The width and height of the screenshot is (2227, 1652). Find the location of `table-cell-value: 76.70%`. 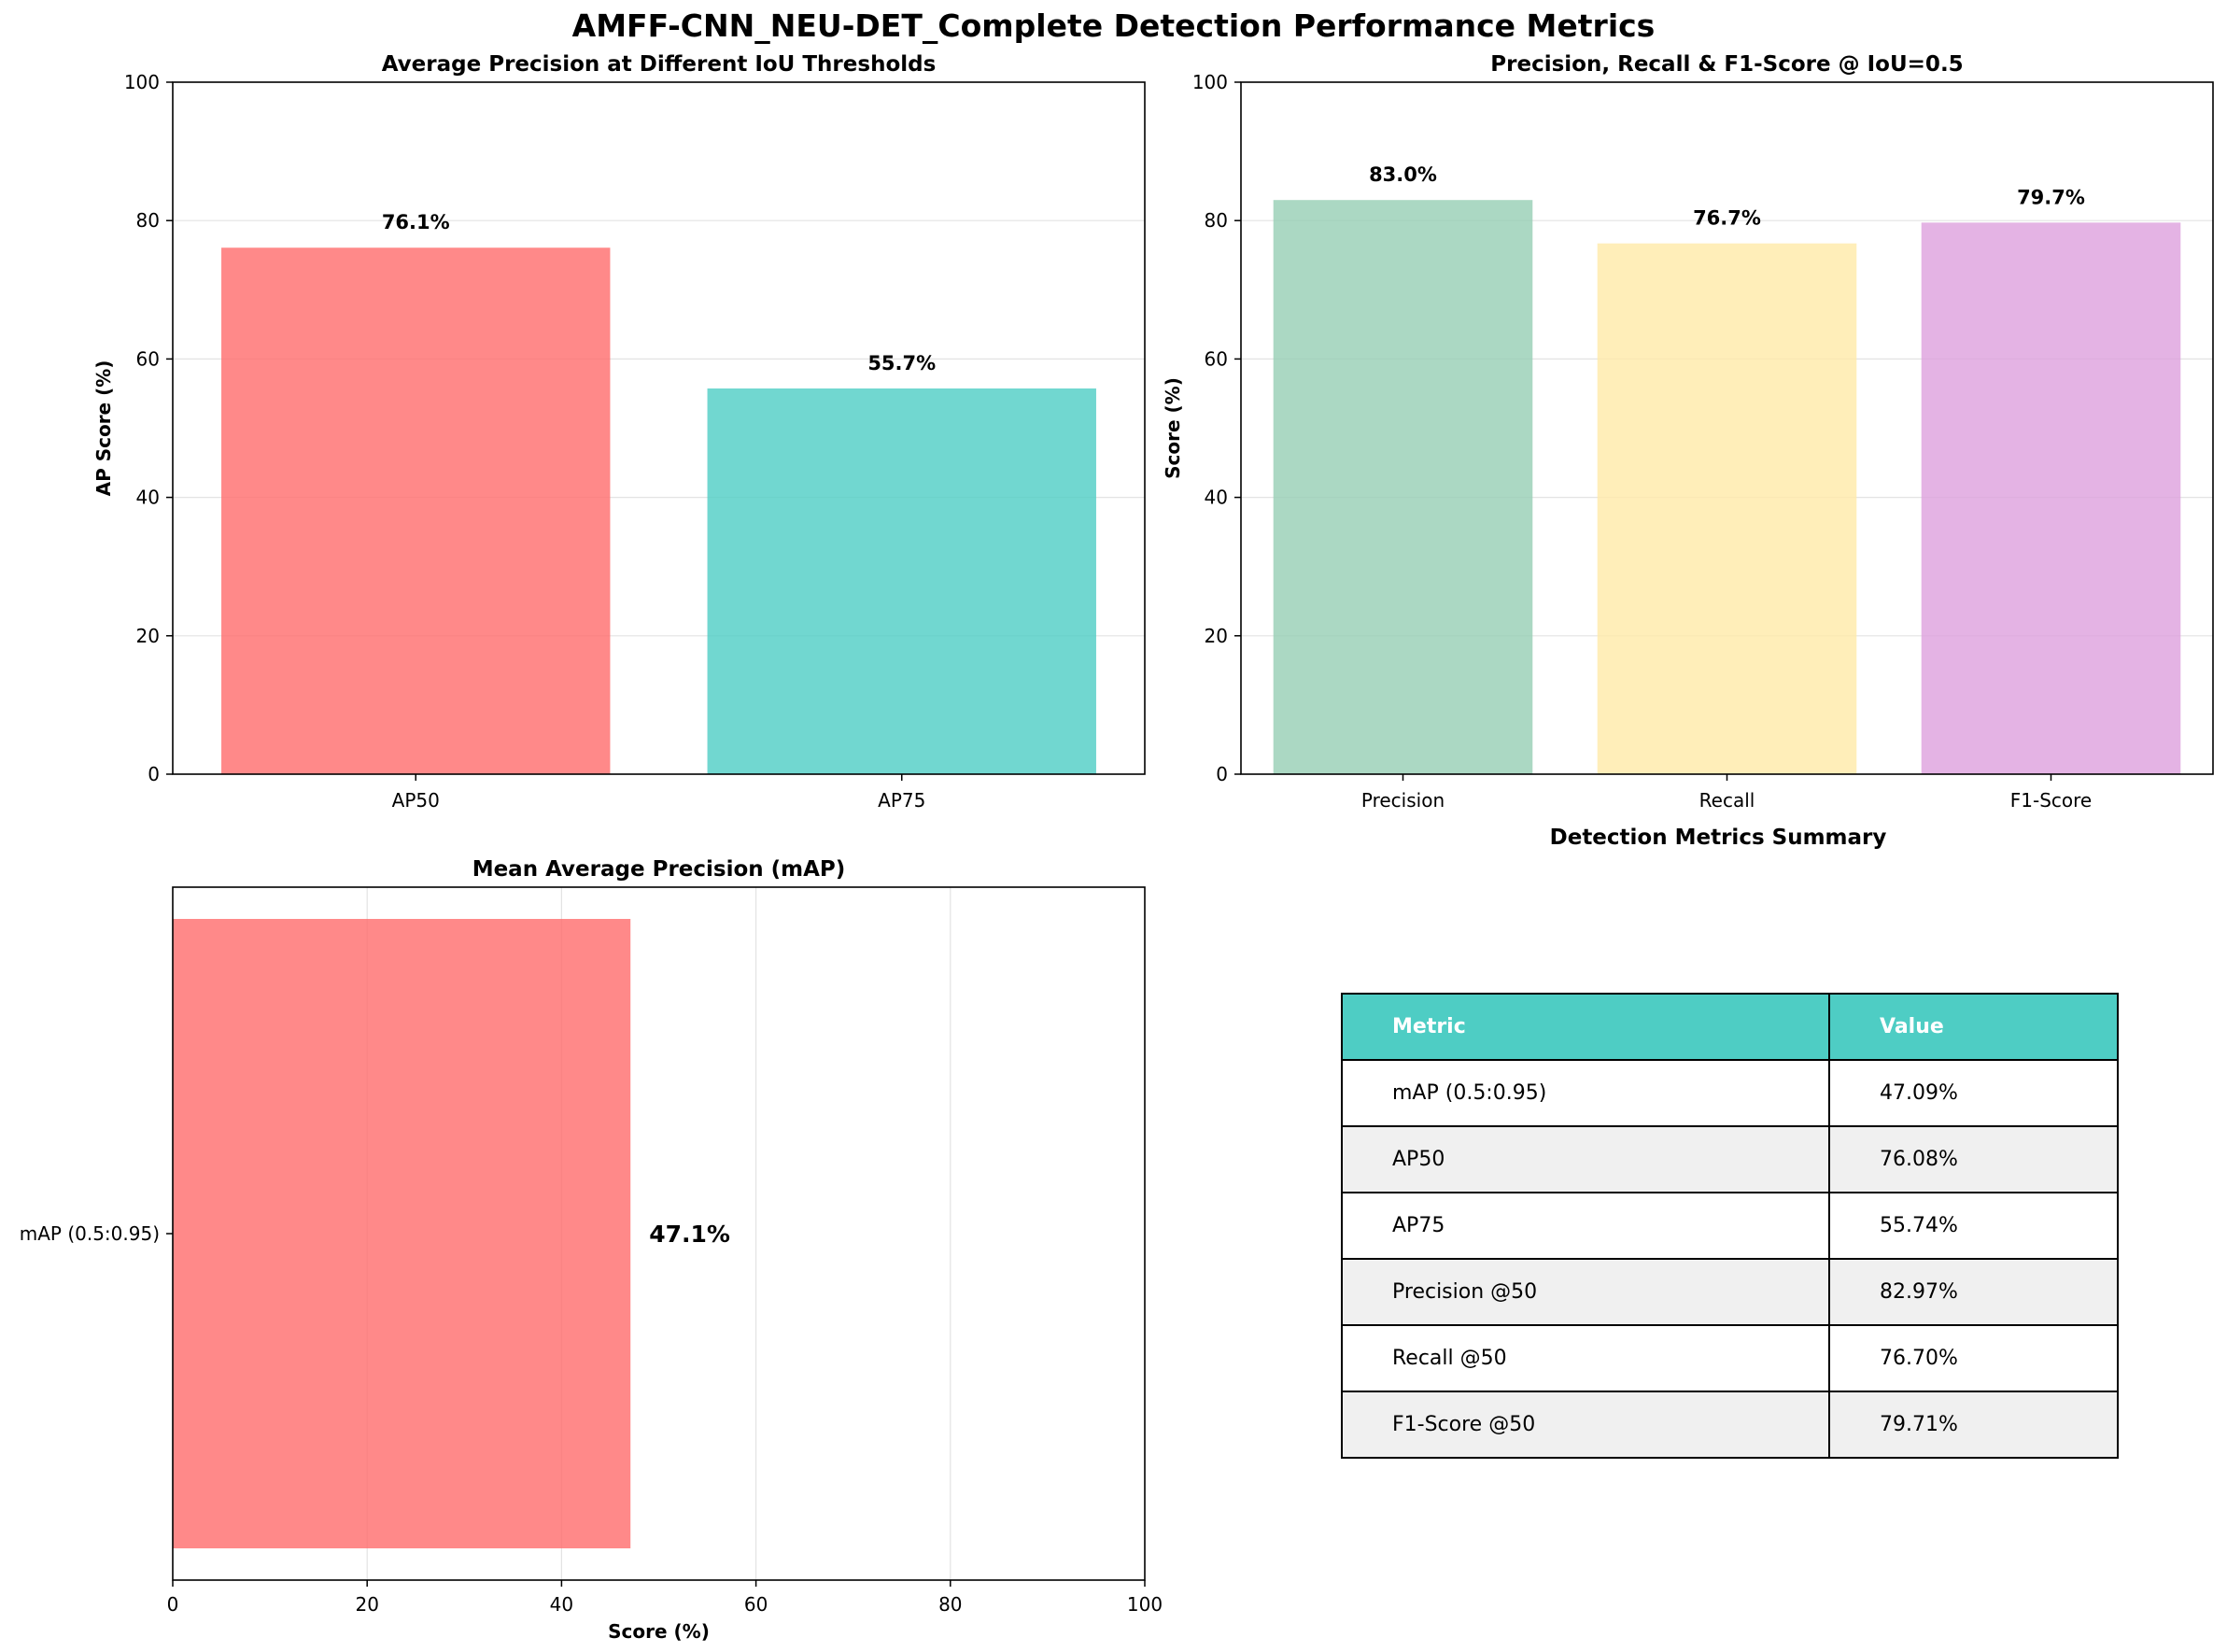

table-cell-value: 76.70% is located at coordinates (1974, 1358).